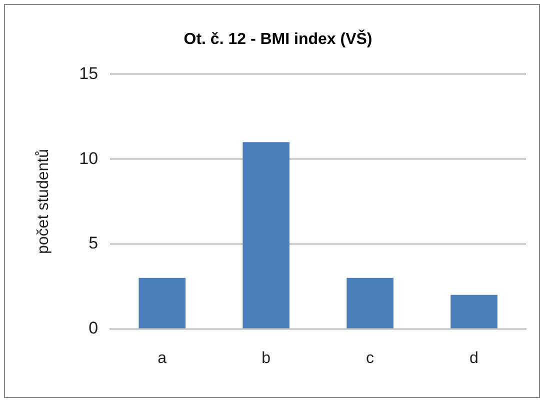 This screenshot has height=400, width=544. I want to click on x-tick-label: d, so click(474, 358).